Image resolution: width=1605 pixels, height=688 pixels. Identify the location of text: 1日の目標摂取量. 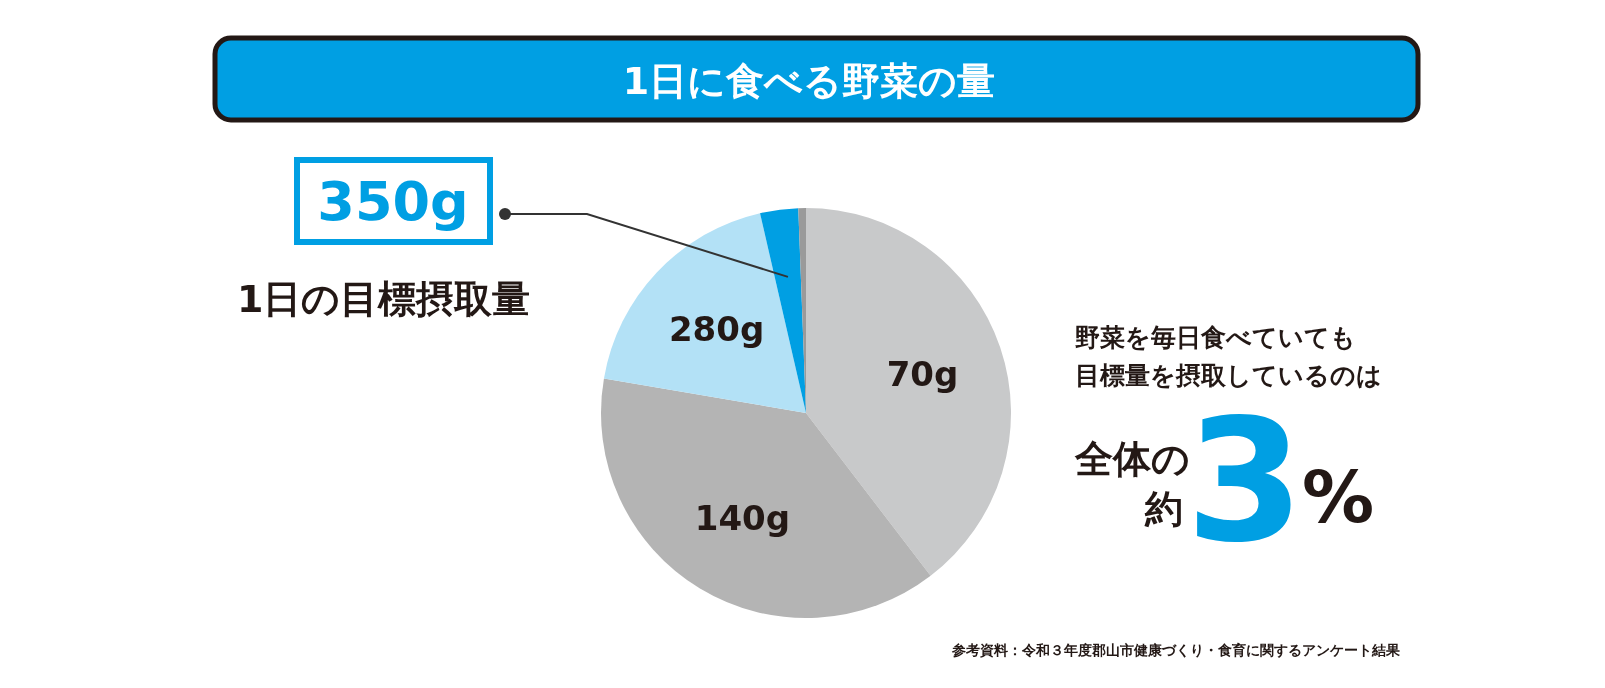
(384, 299).